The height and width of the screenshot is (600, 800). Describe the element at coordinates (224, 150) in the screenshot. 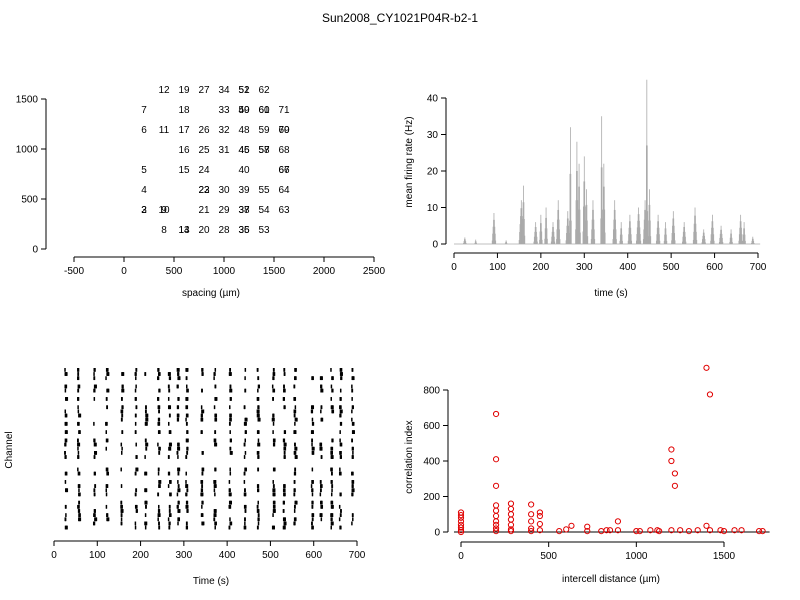

I see `channel-label: 31` at that location.